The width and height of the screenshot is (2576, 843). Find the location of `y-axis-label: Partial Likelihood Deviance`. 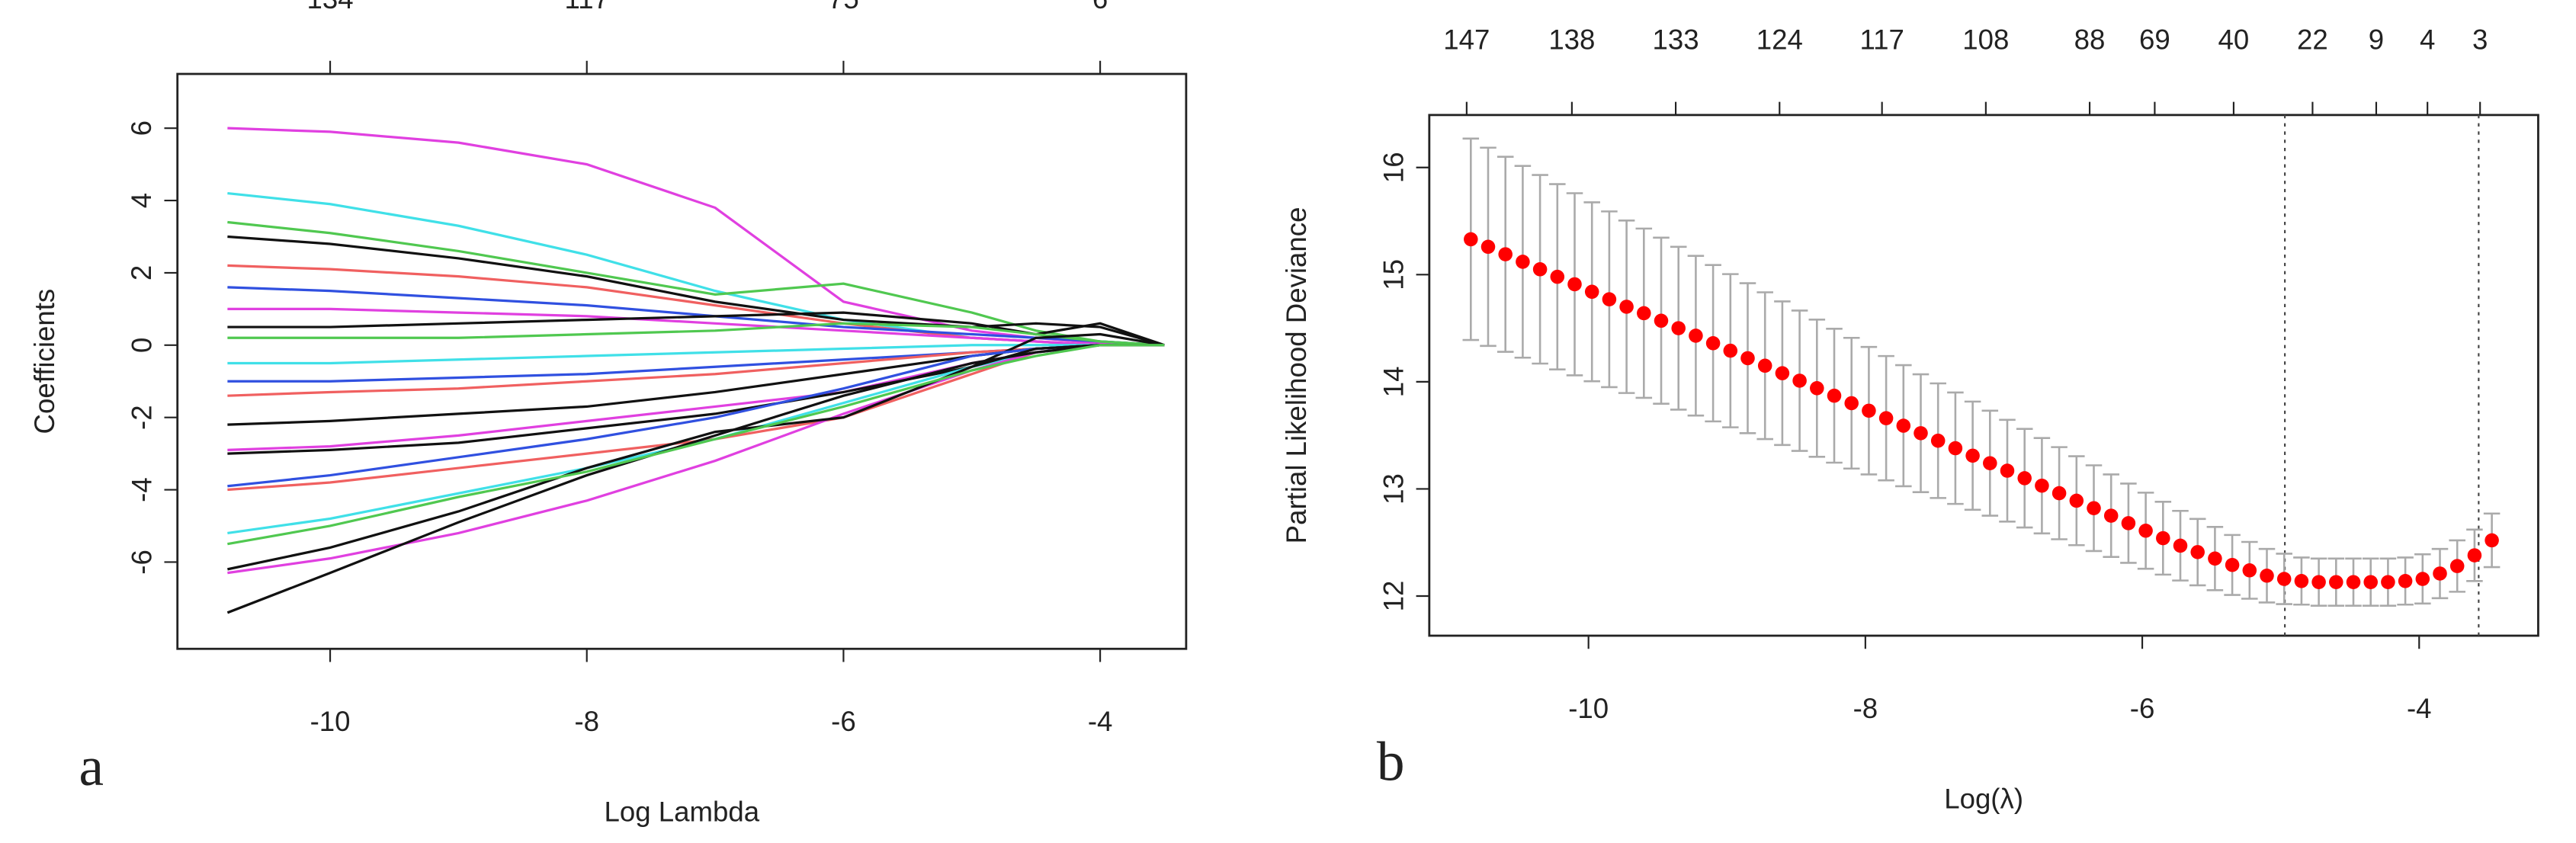

y-axis-label: Partial Likelihood Deviance is located at coordinates (1296, 375).